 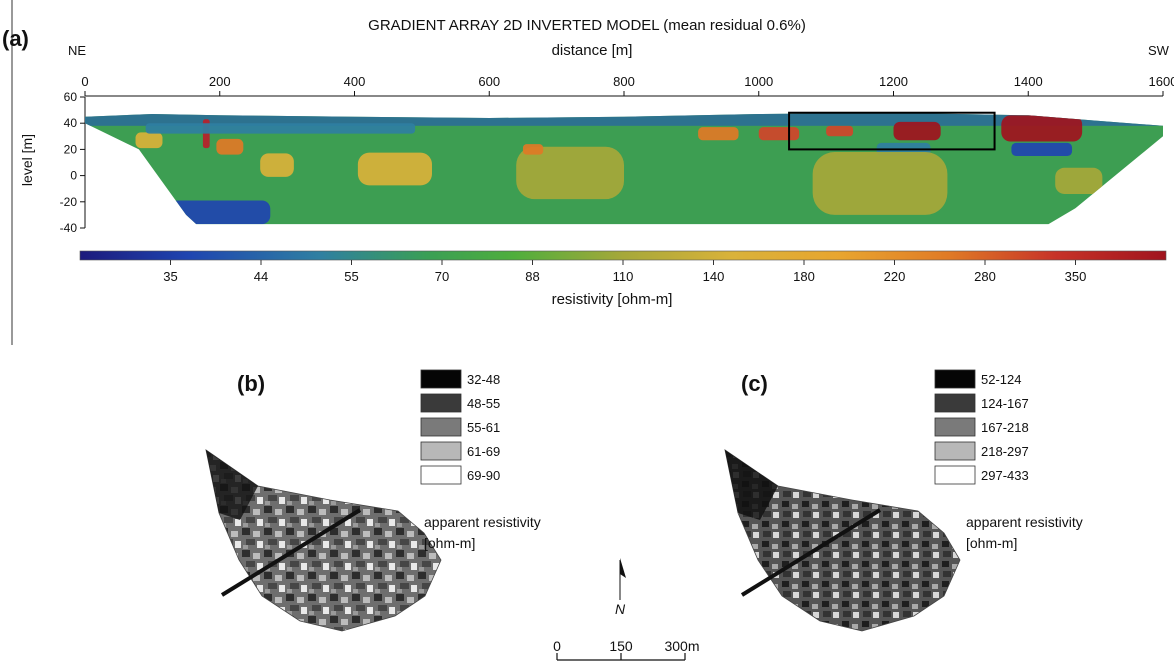 What do you see at coordinates (620, 587) in the screenshot?
I see `north-arrow-icon: N` at bounding box center [620, 587].